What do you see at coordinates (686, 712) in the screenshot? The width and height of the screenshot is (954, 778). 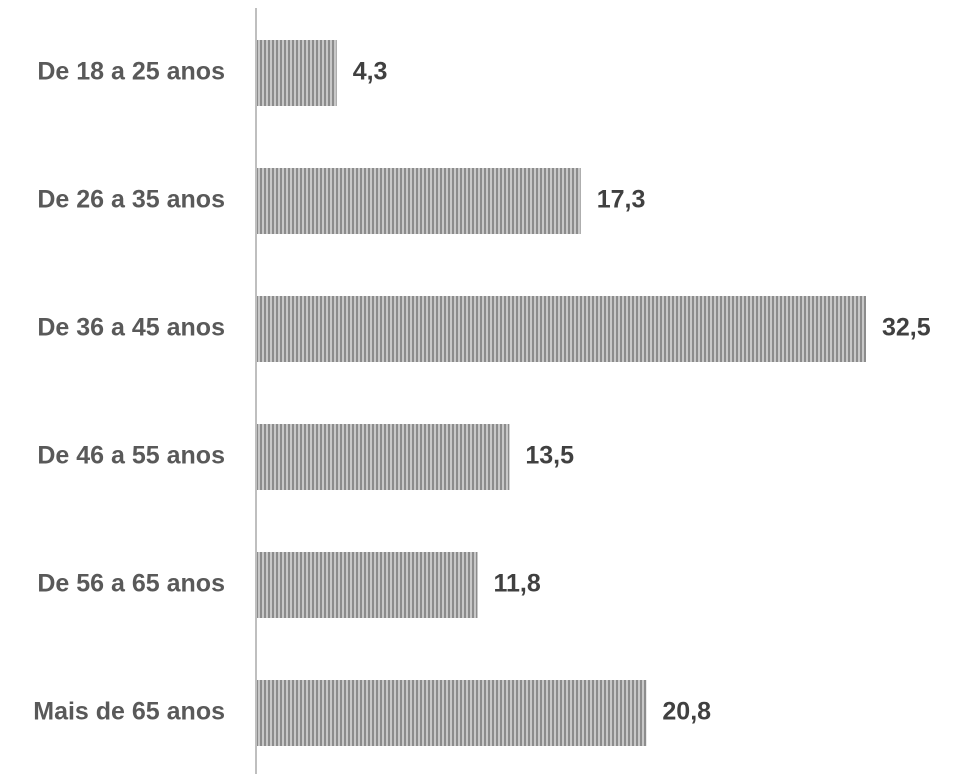 I see `value-label: 20,8` at bounding box center [686, 712].